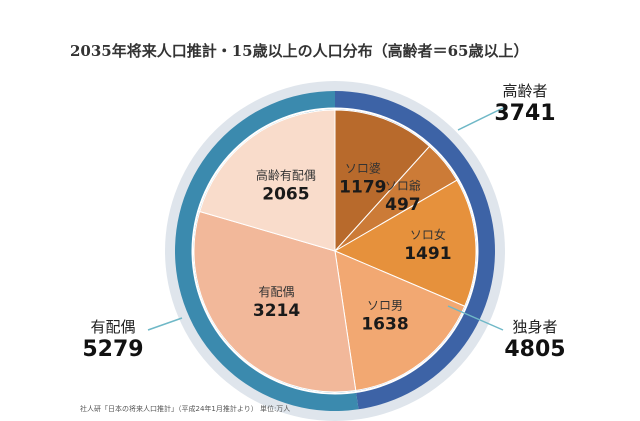  What do you see at coordinates (277, 292) in the screenshot?
I see `slice-married-name: 有配偶` at bounding box center [277, 292].